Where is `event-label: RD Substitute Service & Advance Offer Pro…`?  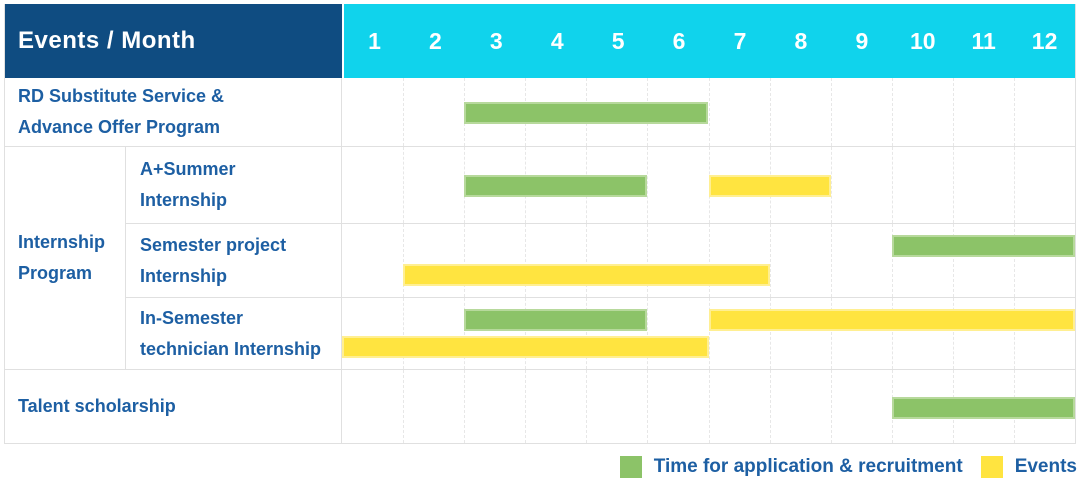 event-label: RD Substitute Service & Advance Offer Pro… is located at coordinates (173, 112).